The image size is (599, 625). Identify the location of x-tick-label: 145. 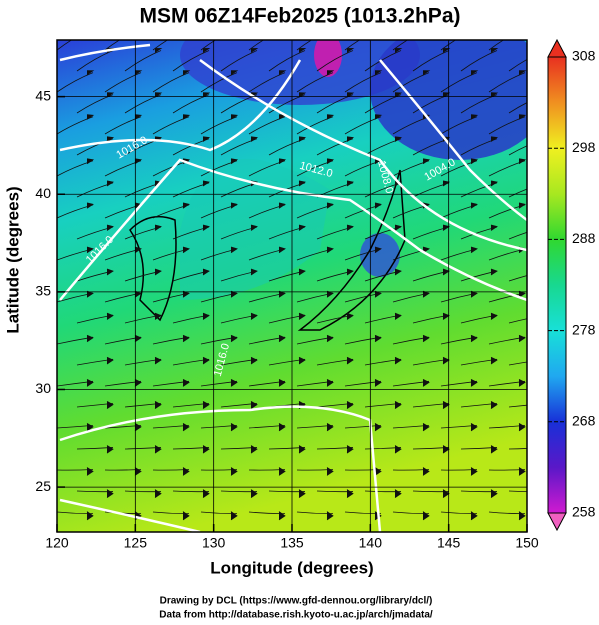
(449, 543).